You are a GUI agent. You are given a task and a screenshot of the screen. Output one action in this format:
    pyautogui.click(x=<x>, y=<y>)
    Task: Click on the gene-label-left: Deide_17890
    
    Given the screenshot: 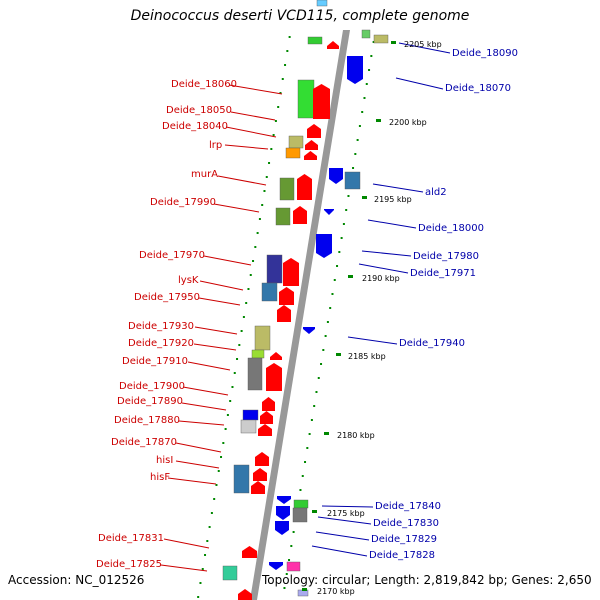 What is the action you would take?
    pyautogui.click(x=150, y=401)
    